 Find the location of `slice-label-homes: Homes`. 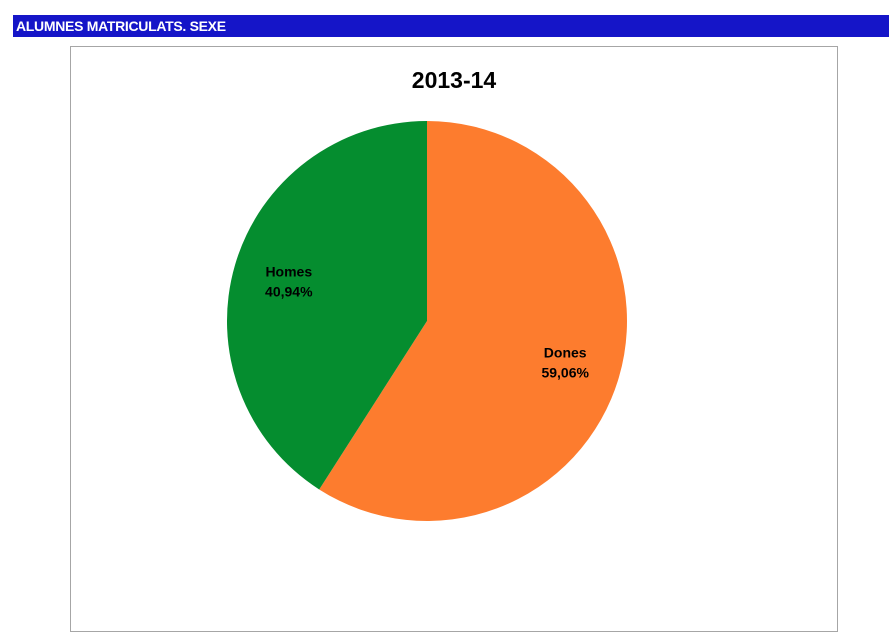

slice-label-homes: Homes is located at coordinates (288, 272).